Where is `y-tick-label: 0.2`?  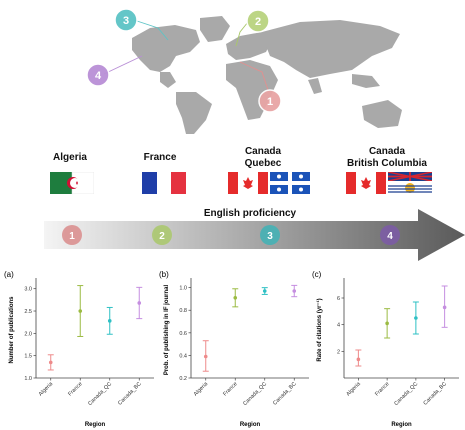
y-tick-label: 0.2 is located at coordinates (183, 379).